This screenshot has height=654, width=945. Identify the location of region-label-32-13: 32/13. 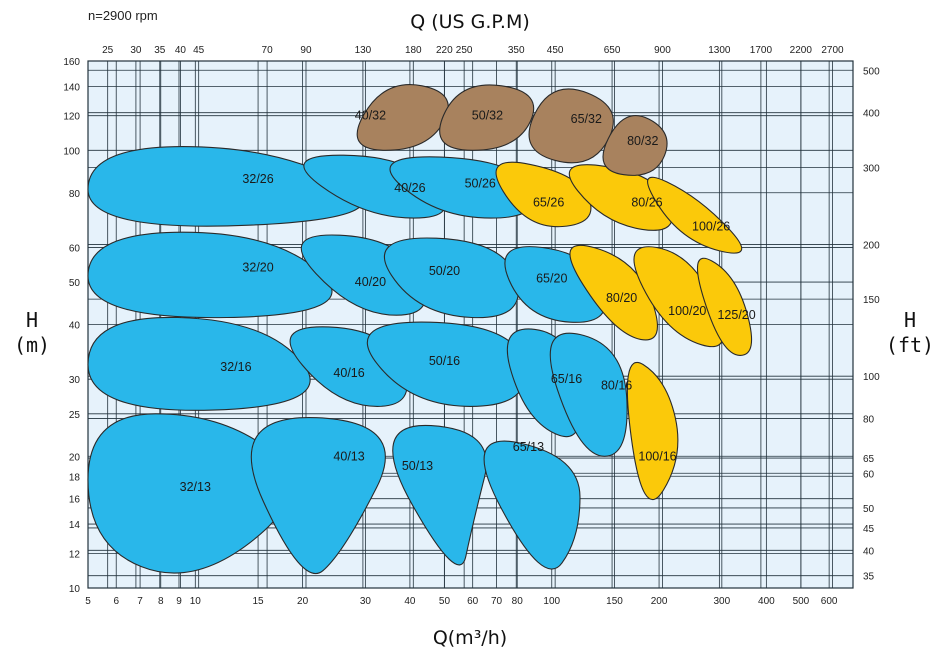
(195, 487).